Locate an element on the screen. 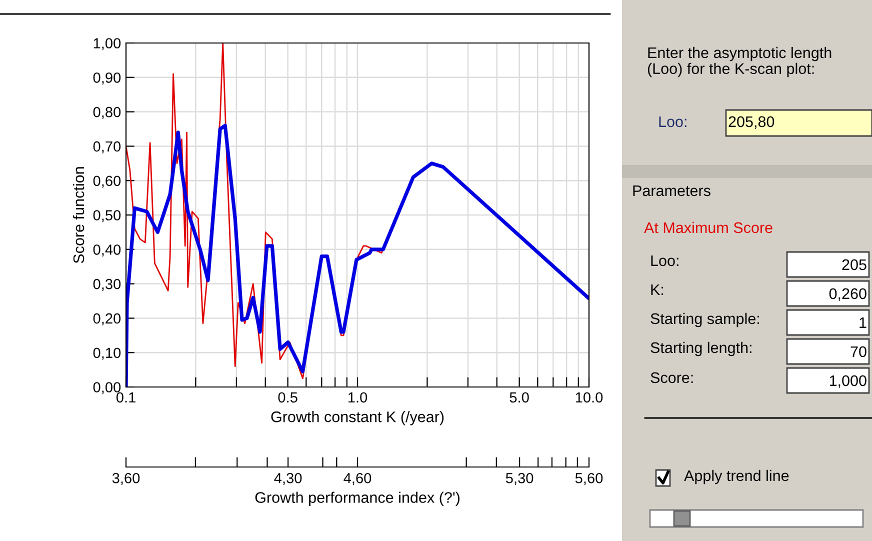 This screenshot has width=872, height=541. text: At Maximum Score is located at coordinates (708, 228).